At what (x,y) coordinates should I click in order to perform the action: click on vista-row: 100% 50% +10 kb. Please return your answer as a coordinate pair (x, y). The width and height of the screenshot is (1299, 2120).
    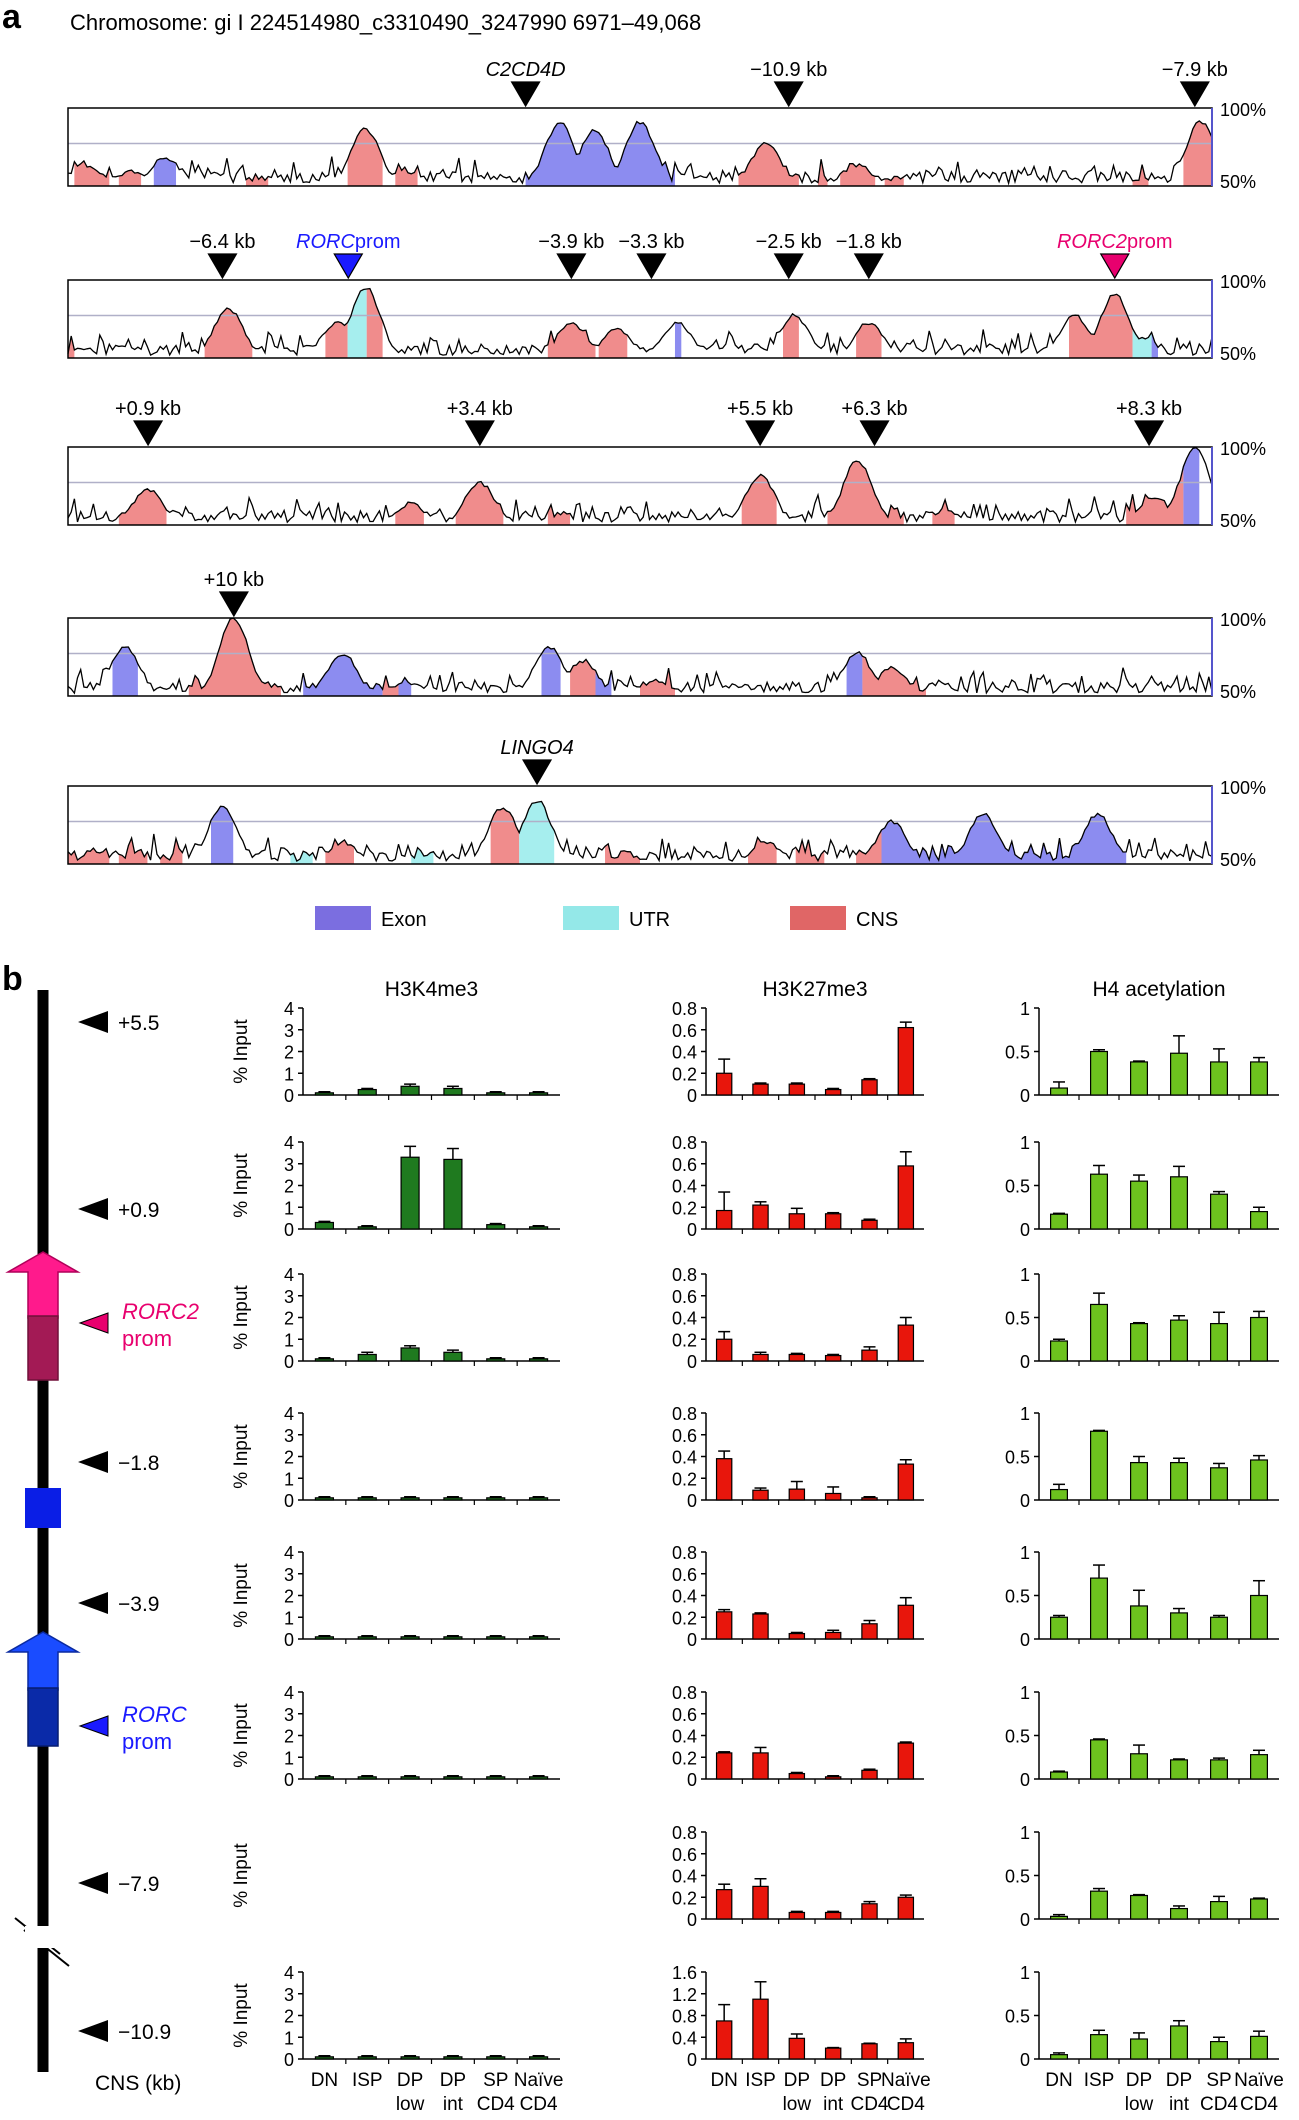
    Looking at the image, I should click on (666, 635).